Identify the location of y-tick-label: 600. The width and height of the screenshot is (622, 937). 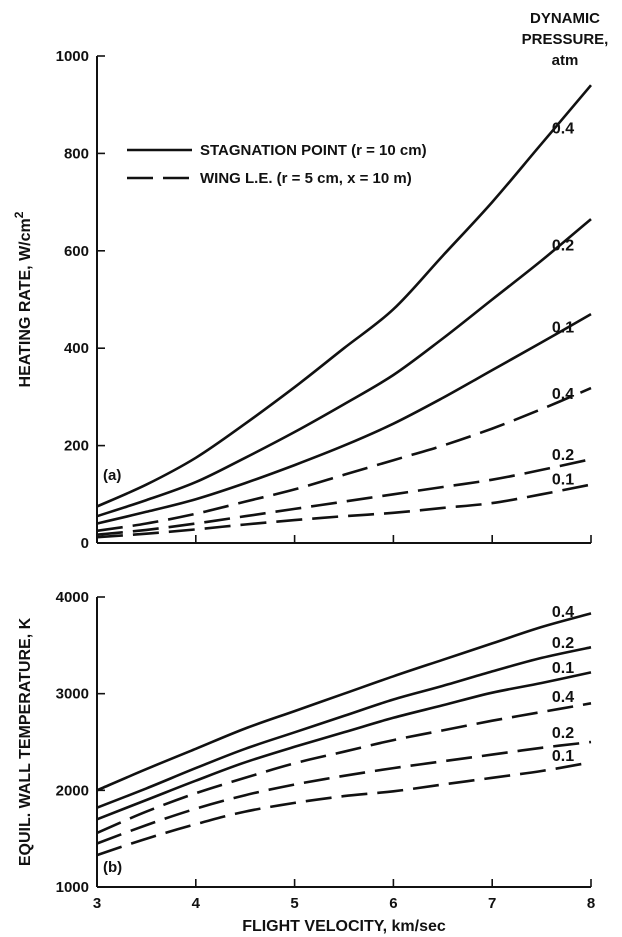
(76, 251).